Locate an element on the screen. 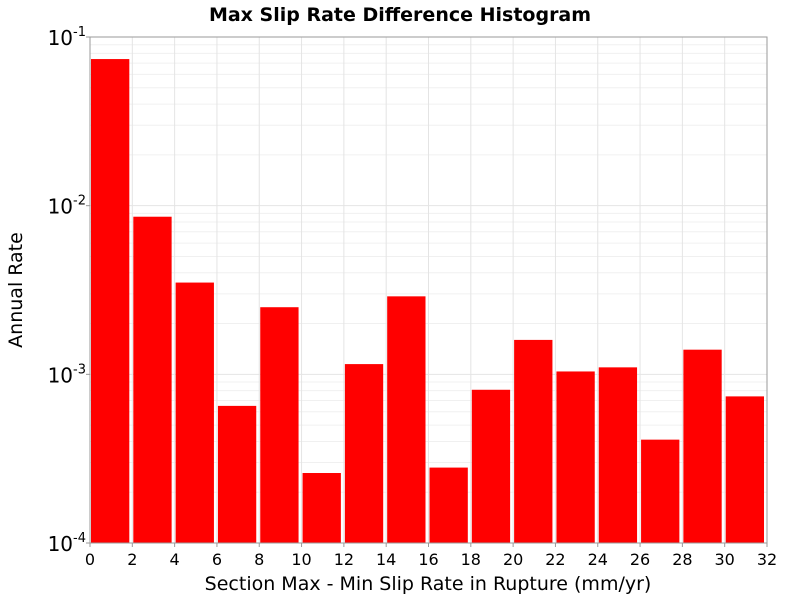 This screenshot has width=800, height=600. y-tick-label: 10⁻⁴ is located at coordinates (67, 543).